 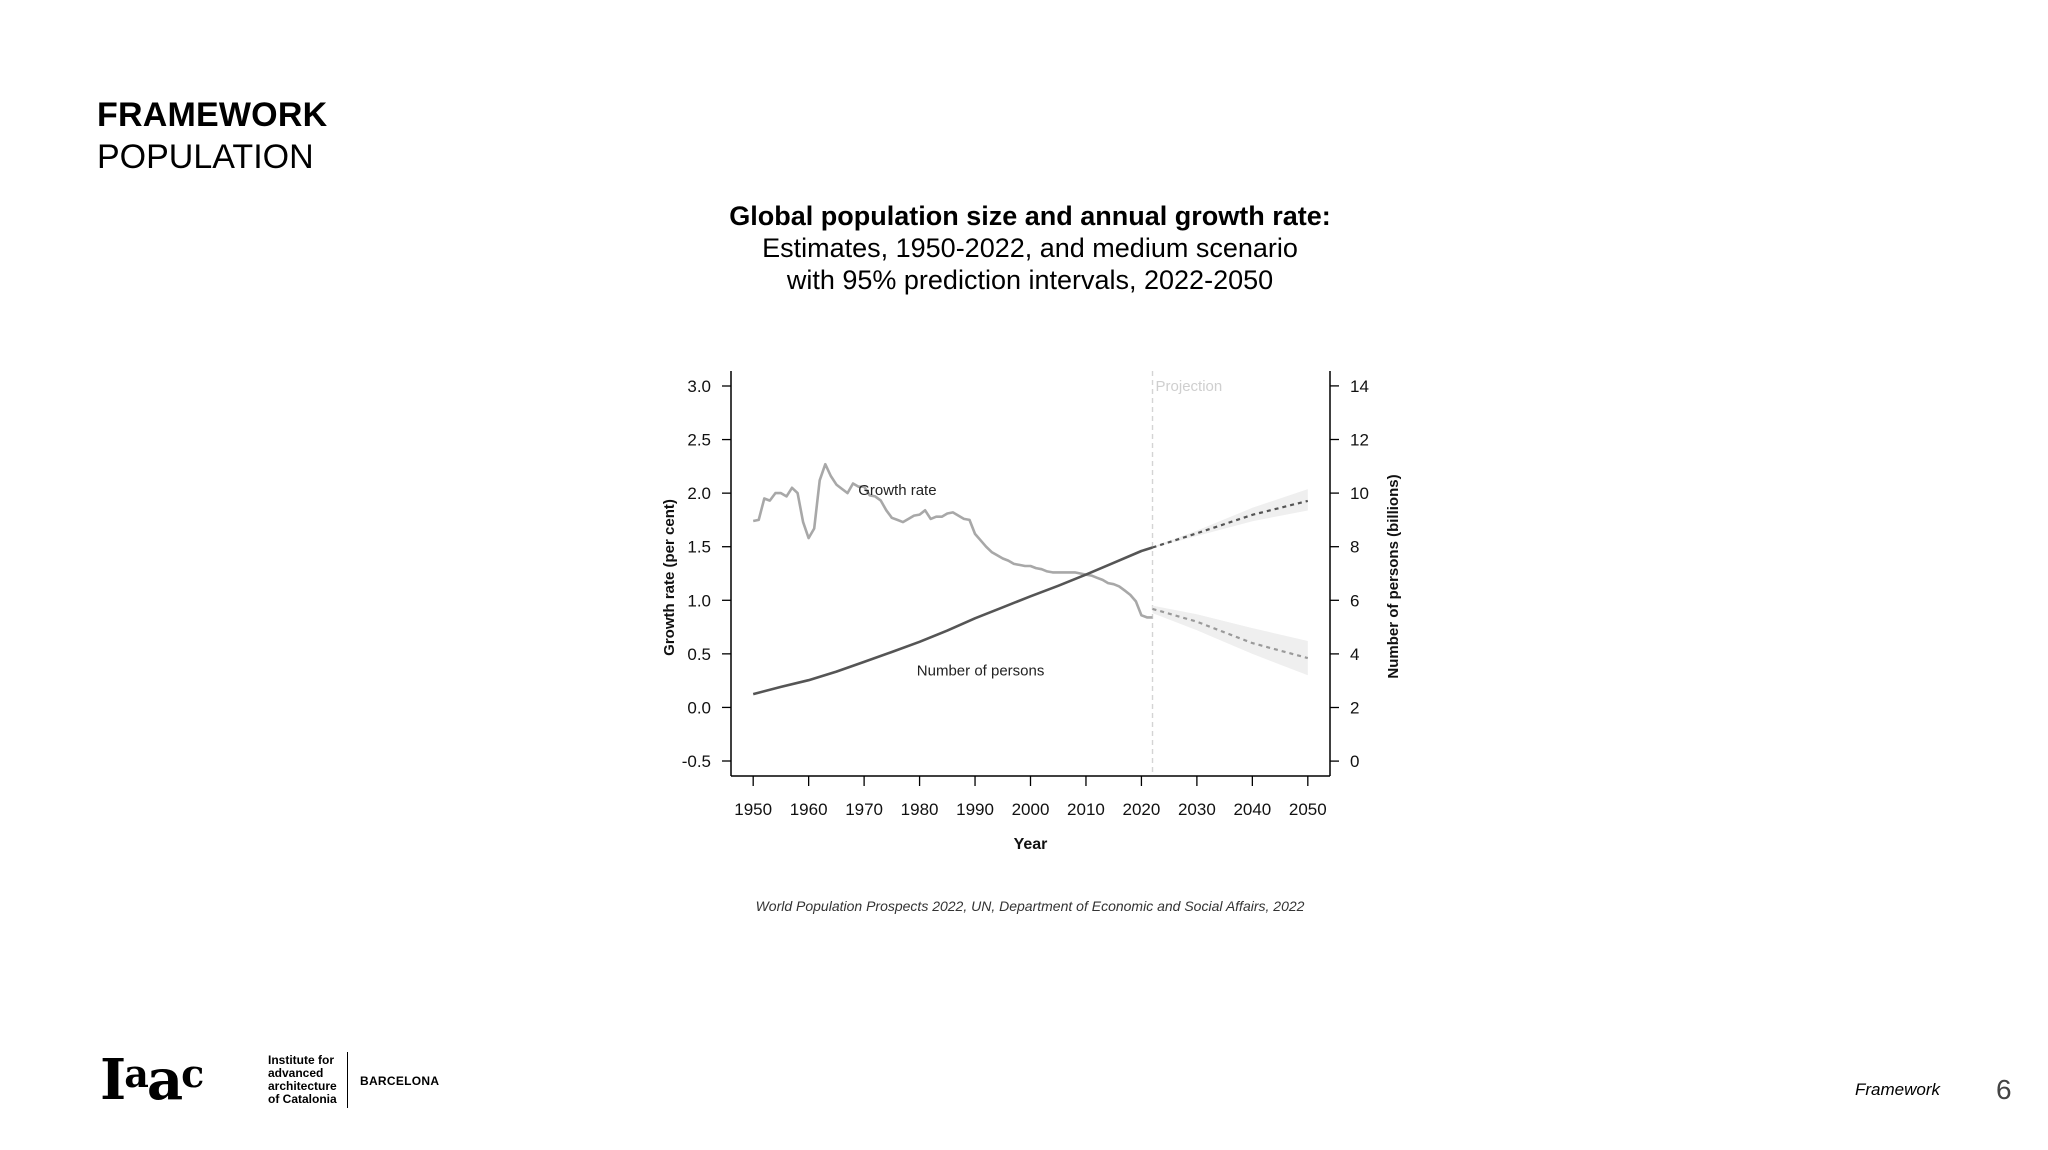 I want to click on footer-section-label: Framework, so click(x=1898, y=1089).